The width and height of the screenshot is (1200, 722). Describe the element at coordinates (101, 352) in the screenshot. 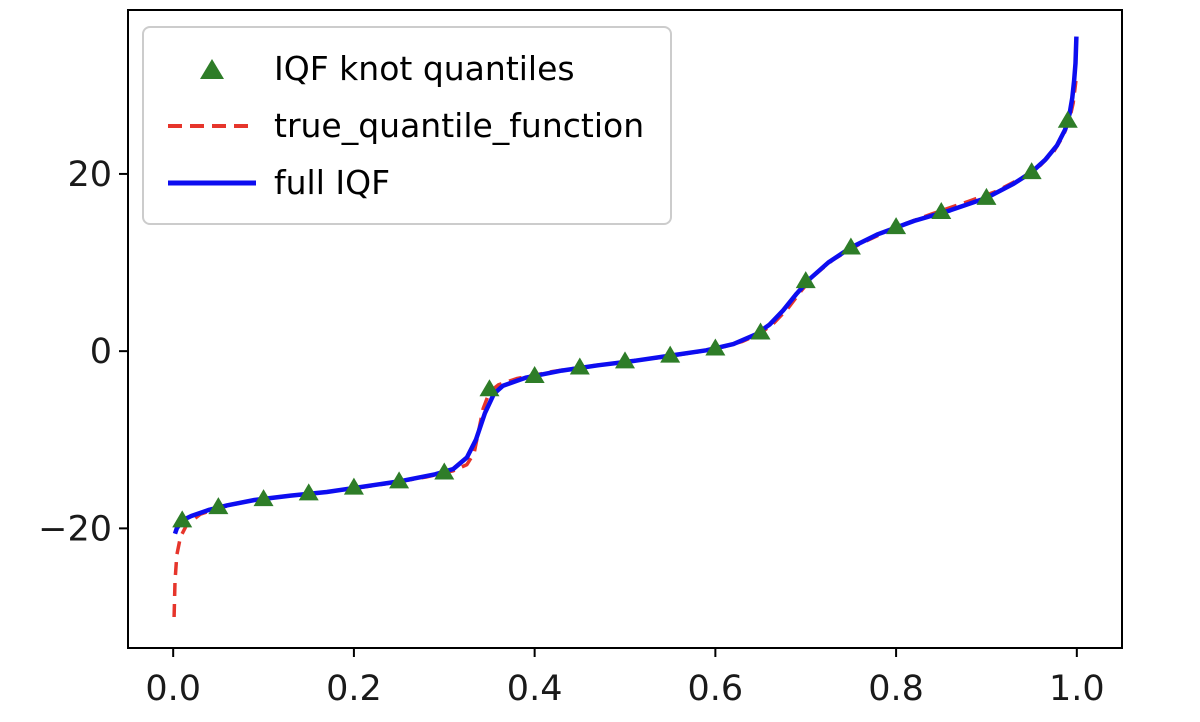

I see `y-tick-label: 0` at that location.